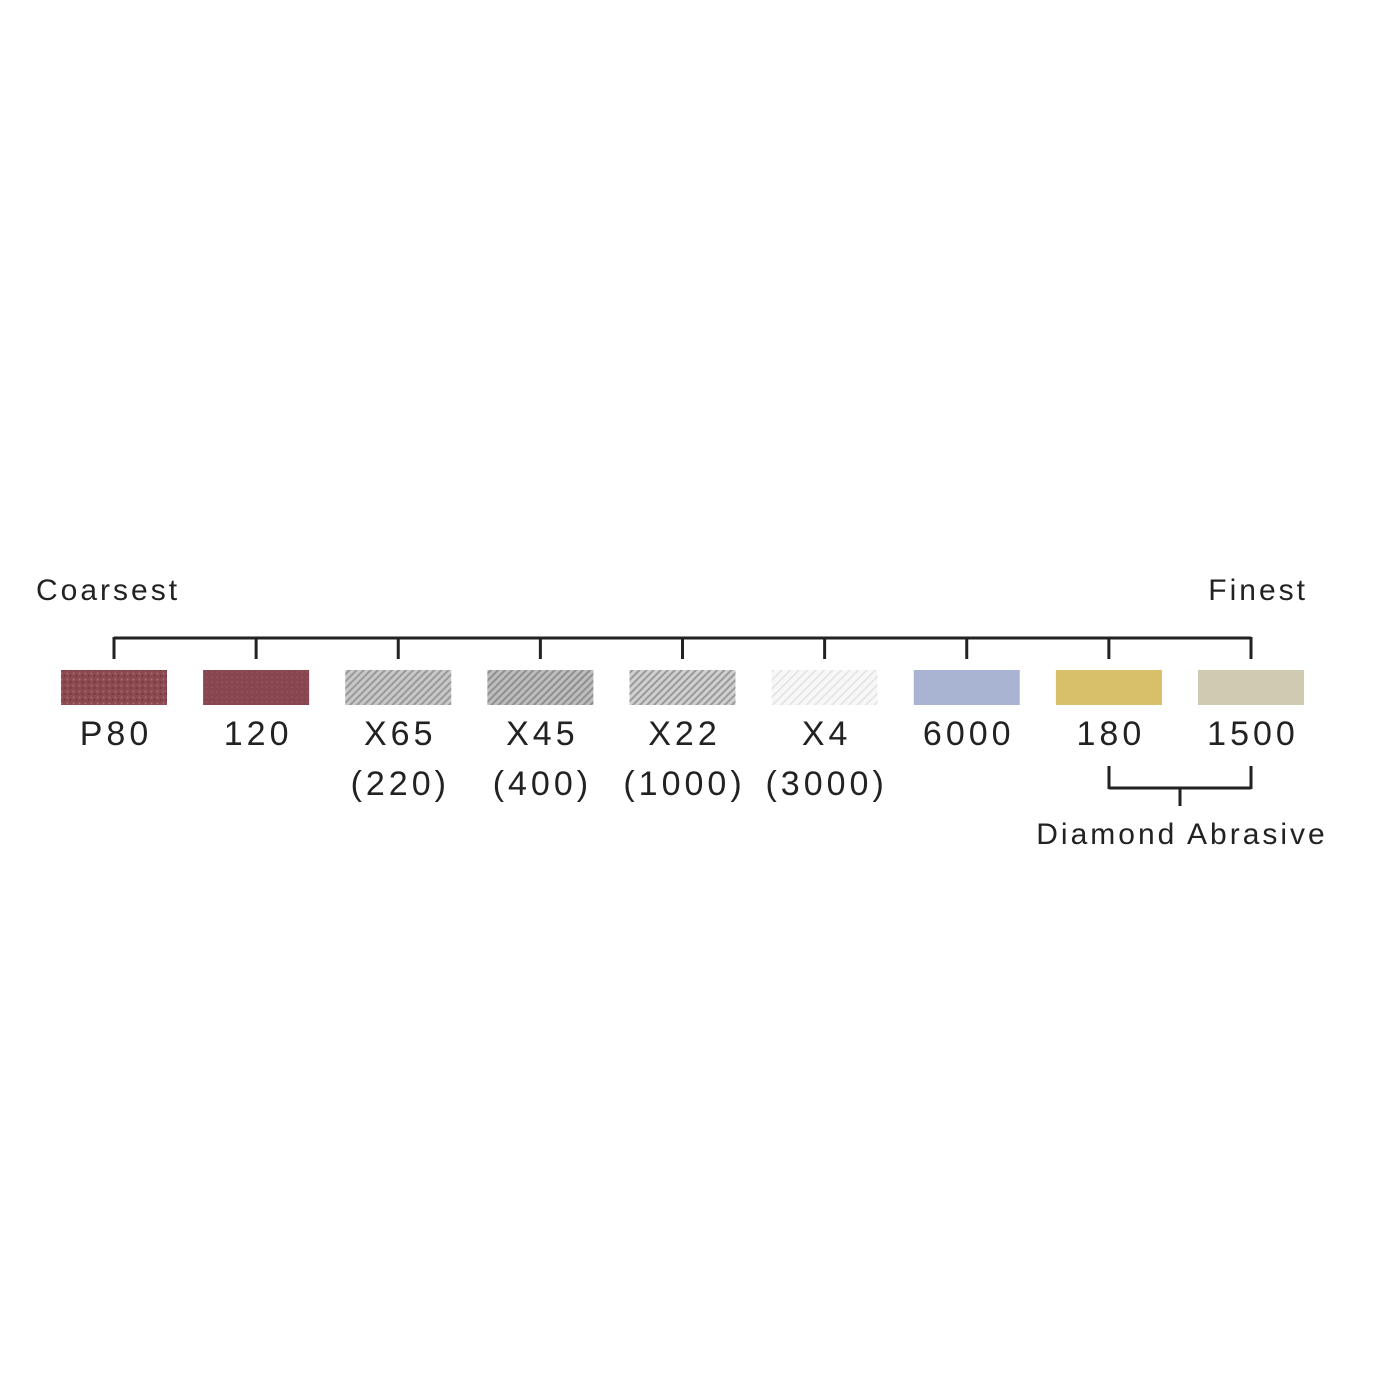 This screenshot has height=1400, width=1400. What do you see at coordinates (1181, 834) in the screenshot?
I see `group-label: Diamond Abrasive` at bounding box center [1181, 834].